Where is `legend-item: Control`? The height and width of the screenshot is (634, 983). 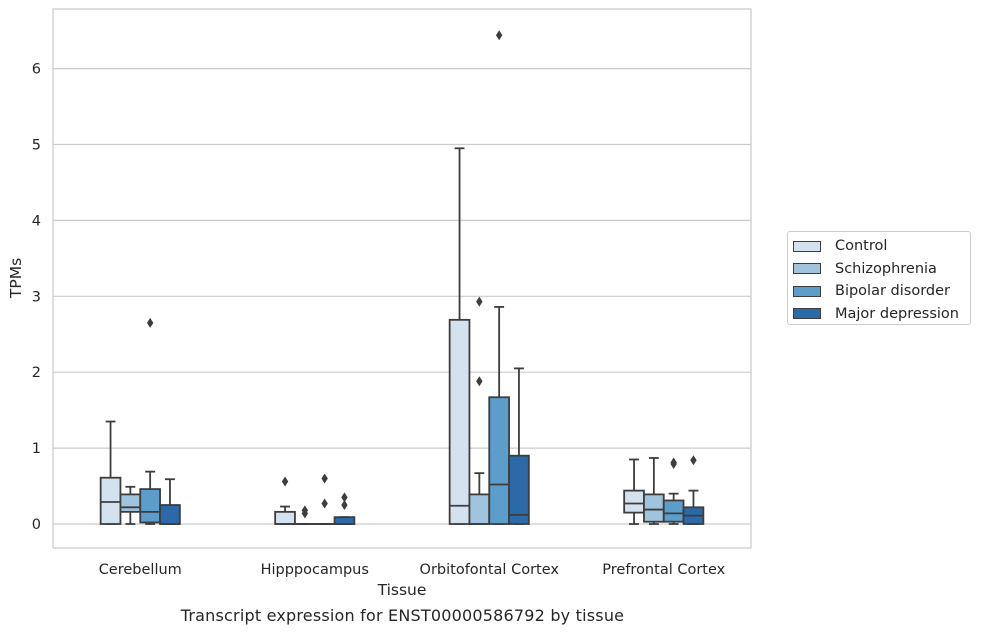
legend-item: Control is located at coordinates (881, 246).